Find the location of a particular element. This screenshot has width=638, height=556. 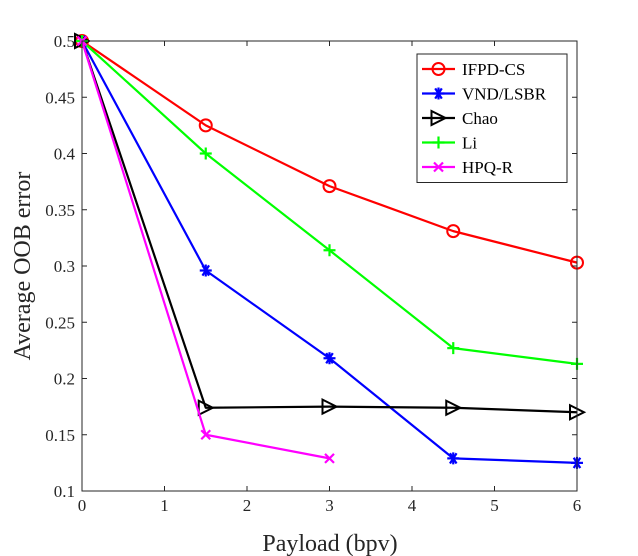

legend-item-vnd-lsbr: VND/LSBR is located at coordinates (484, 94).